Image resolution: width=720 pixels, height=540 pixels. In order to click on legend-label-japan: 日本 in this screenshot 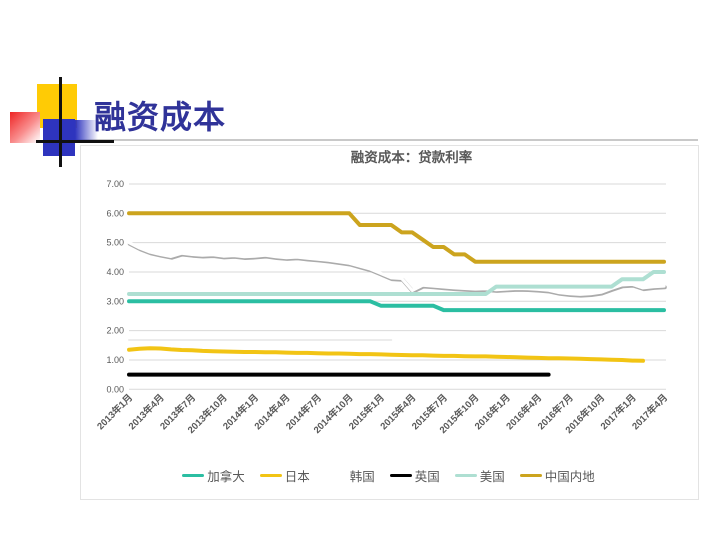, I will do `click(297, 477)`.